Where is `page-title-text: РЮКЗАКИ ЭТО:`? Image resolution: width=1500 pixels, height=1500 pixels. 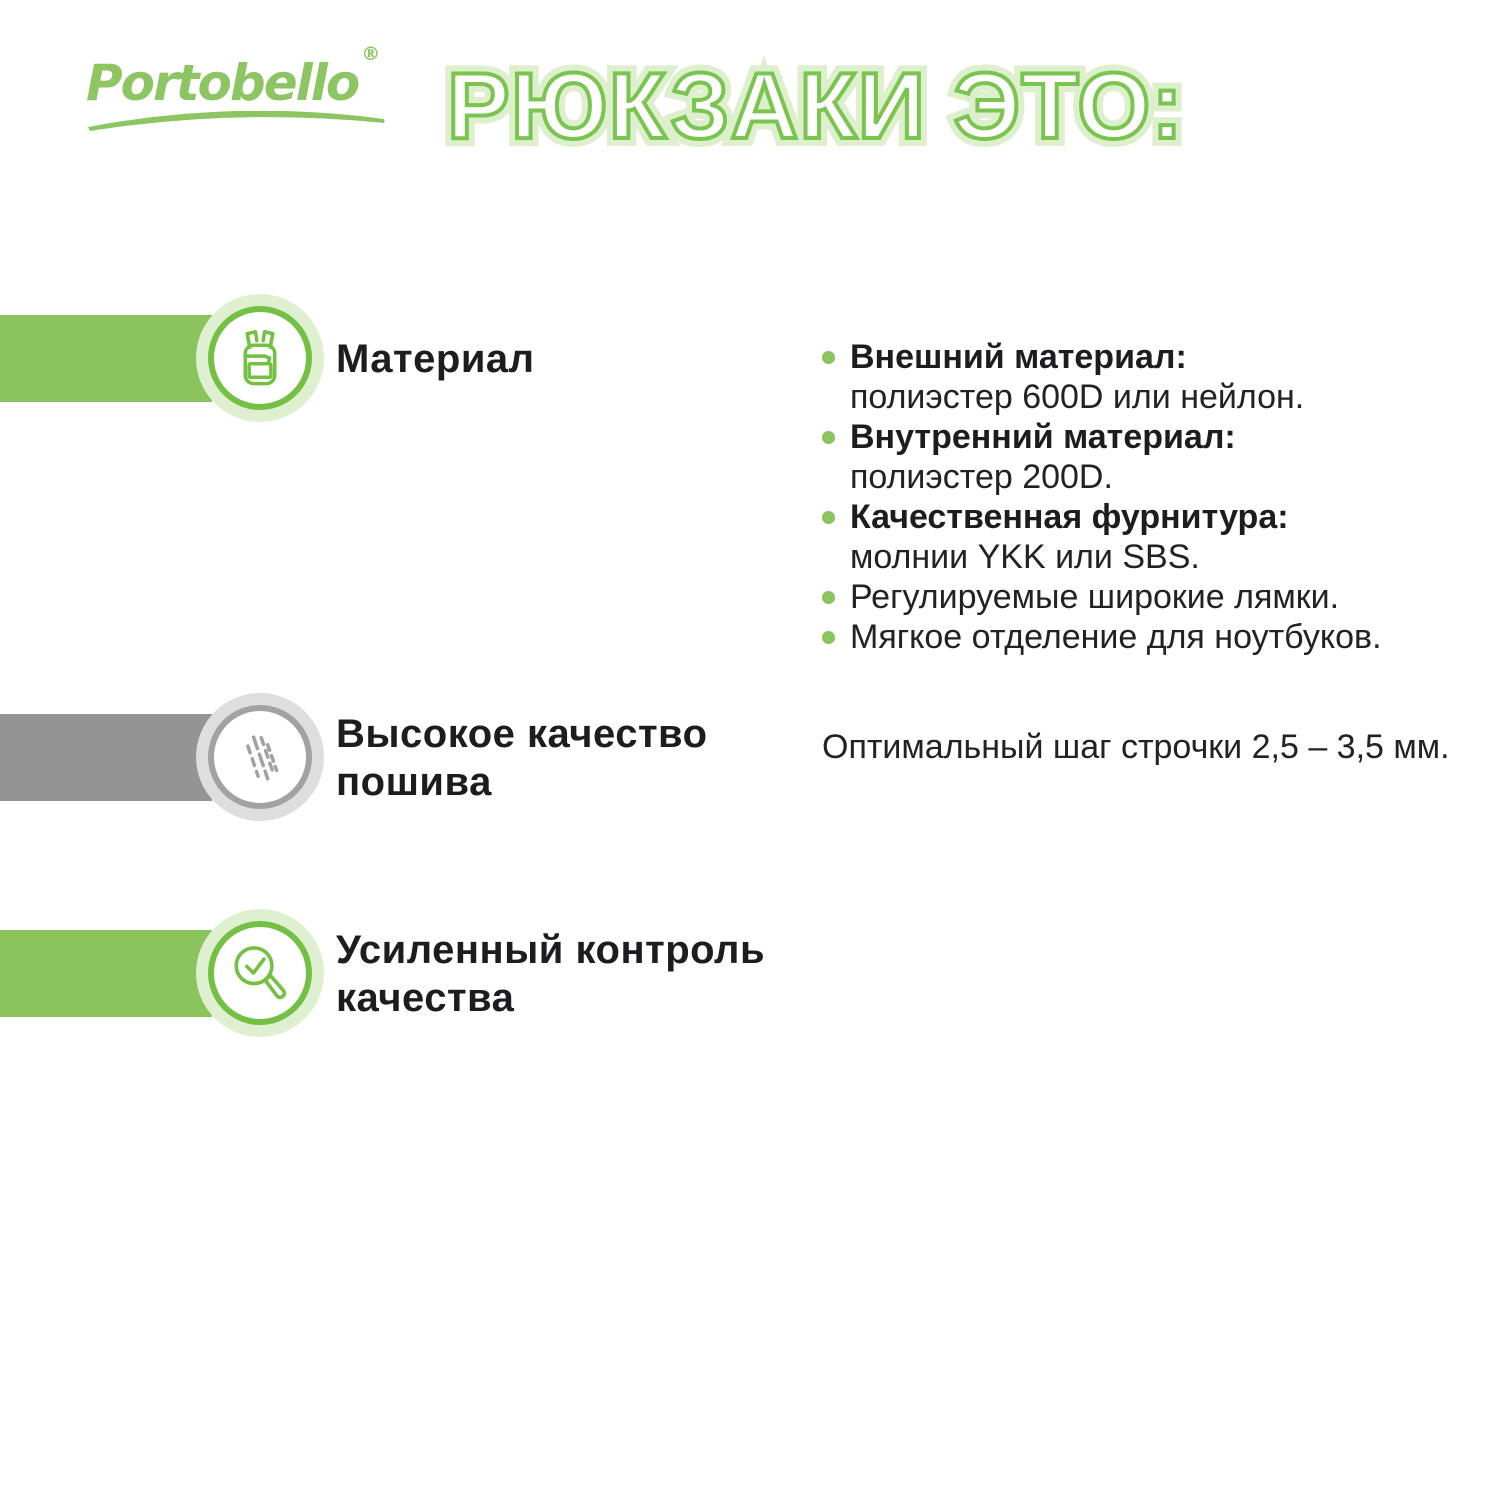 page-title-text: РЮКЗАКИ ЭТО: is located at coordinates (815, 105).